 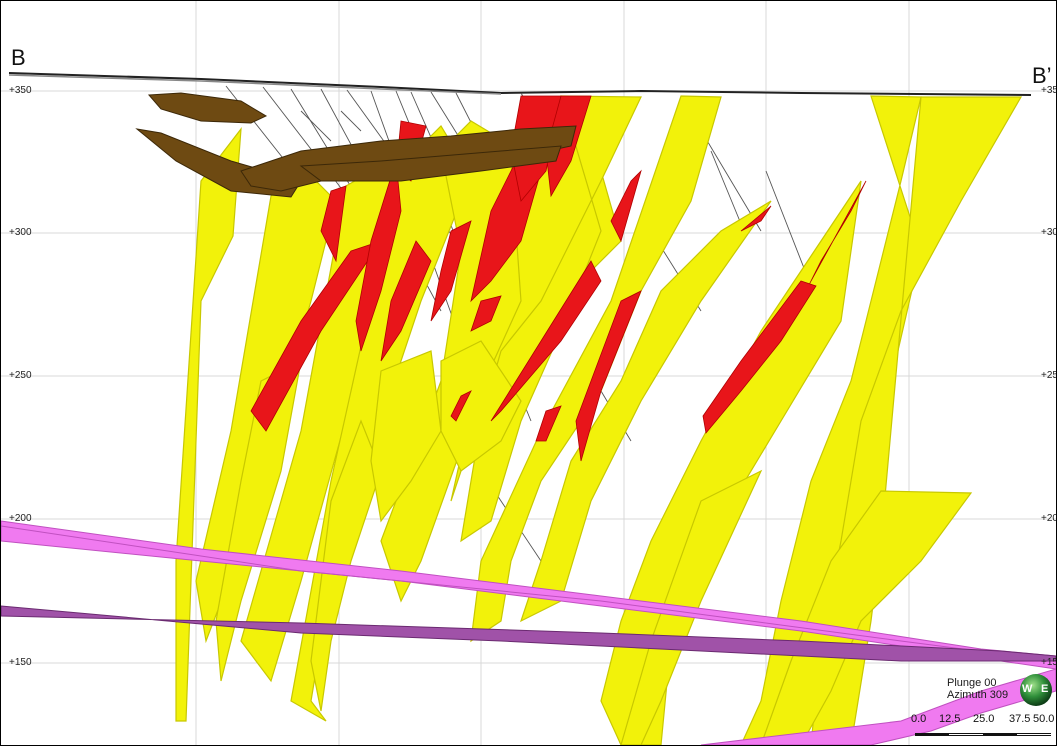 What do you see at coordinates (20, 518) in the screenshot?
I see `elevation-label-left: +200` at bounding box center [20, 518].